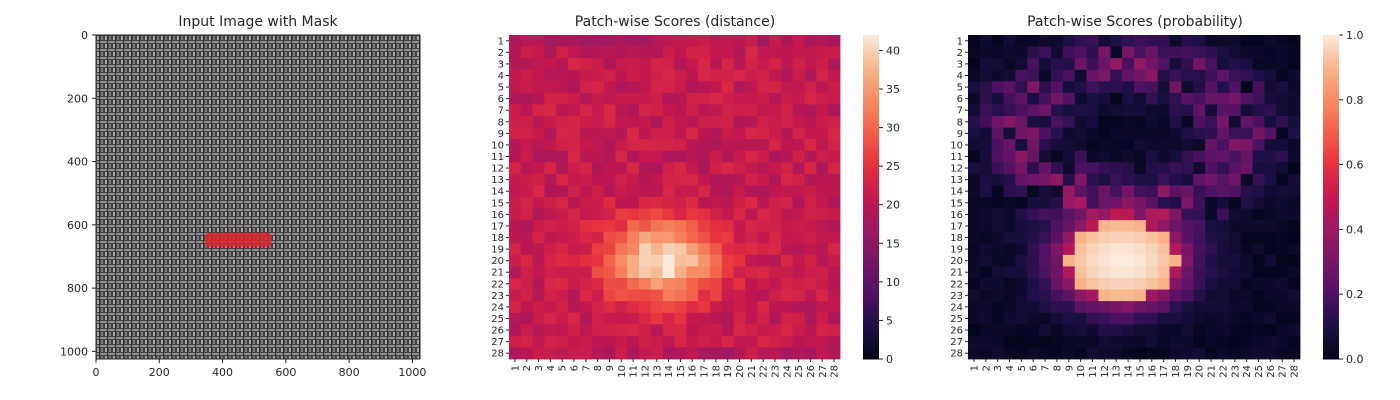 This screenshot has width=1400, height=400. Describe the element at coordinates (787, 371) in the screenshot. I see `col-tick-label: 24` at that location.